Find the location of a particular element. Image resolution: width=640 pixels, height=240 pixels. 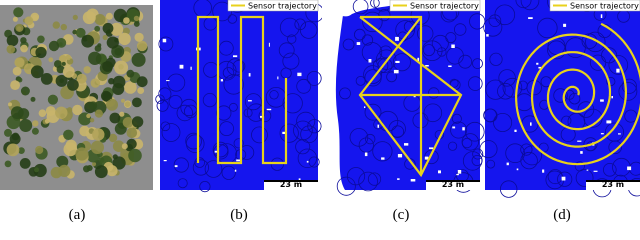

empty-region is located at coordinates (366, 9).